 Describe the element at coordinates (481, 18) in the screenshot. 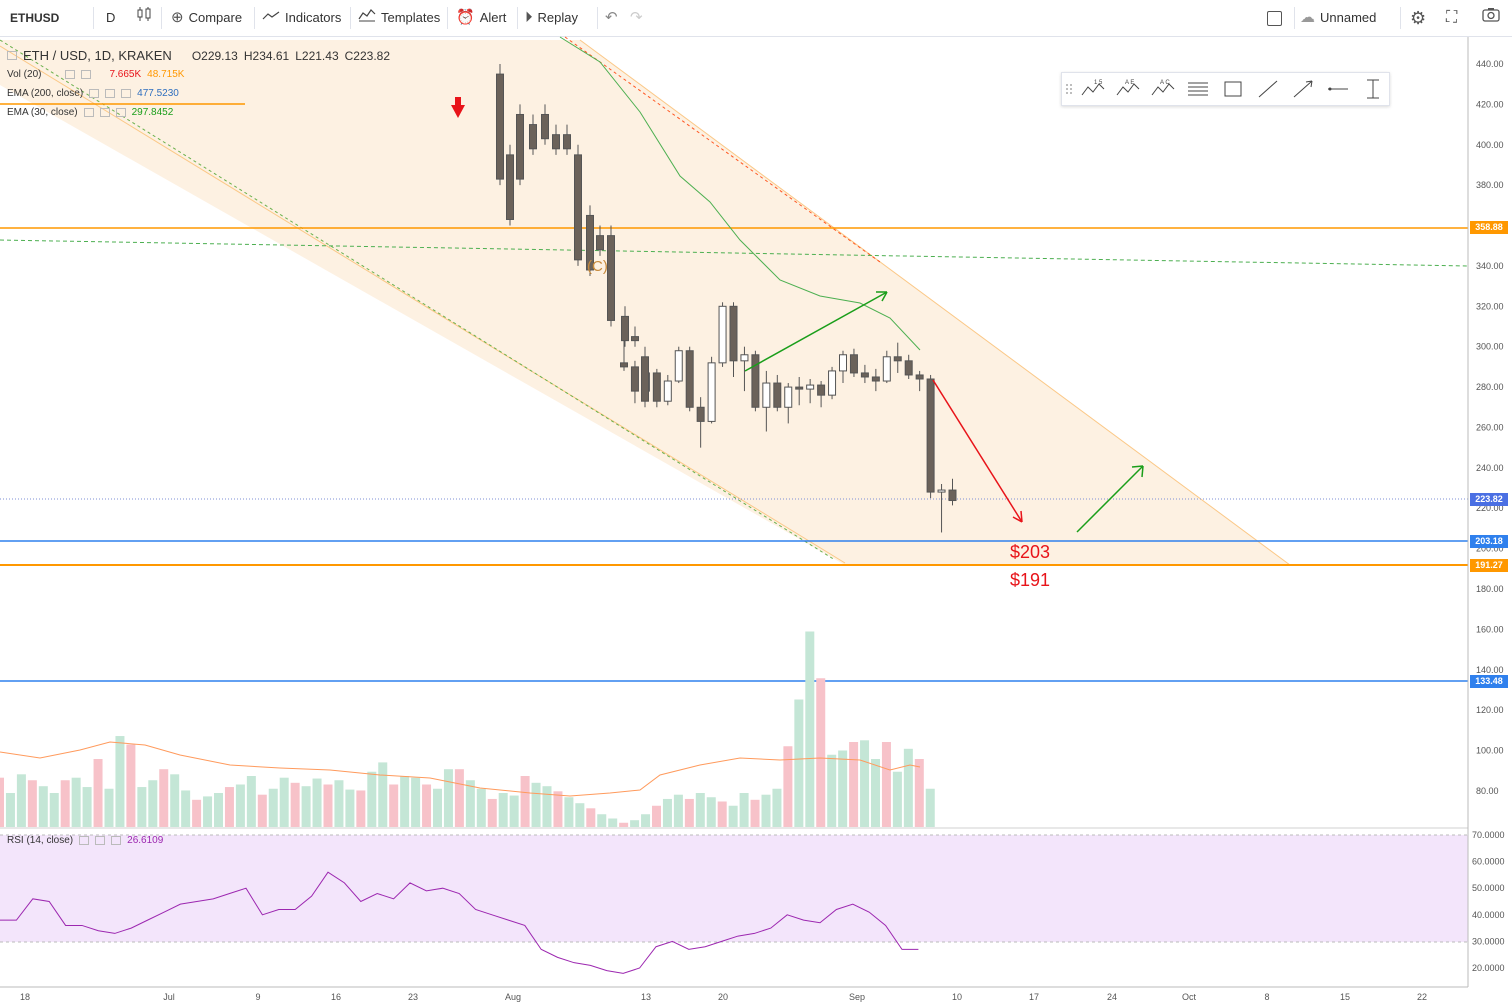

I see `alert-button: ⏰ Alert` at that location.